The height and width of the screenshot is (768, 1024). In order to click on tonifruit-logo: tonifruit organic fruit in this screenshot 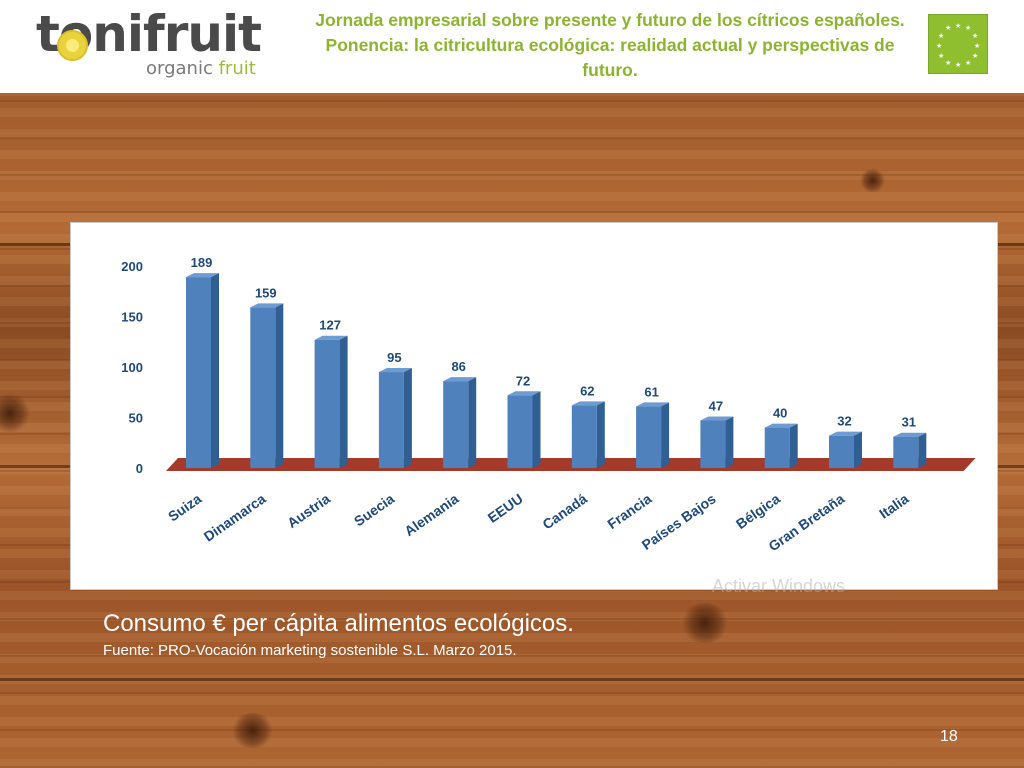, I will do `click(151, 46)`.